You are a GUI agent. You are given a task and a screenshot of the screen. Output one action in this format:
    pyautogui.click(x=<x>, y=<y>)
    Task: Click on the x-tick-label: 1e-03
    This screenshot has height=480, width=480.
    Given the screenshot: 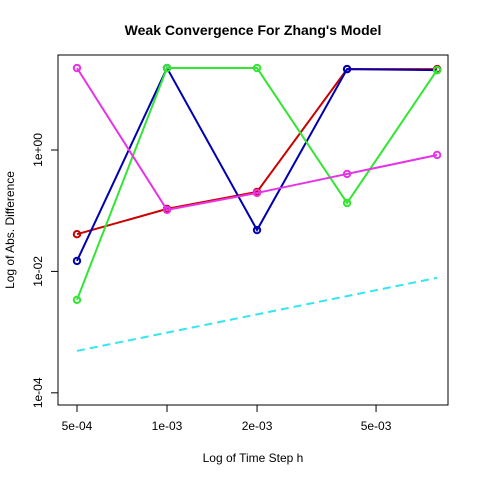 What is the action you would take?
    pyautogui.click(x=167, y=426)
    